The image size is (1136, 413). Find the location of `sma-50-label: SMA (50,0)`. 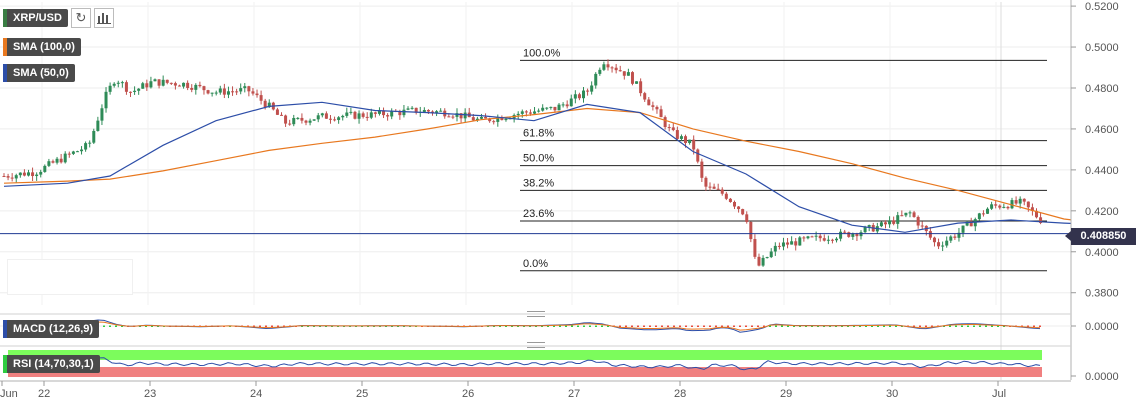

sma-50-label: SMA (50,0) is located at coordinates (41, 73).